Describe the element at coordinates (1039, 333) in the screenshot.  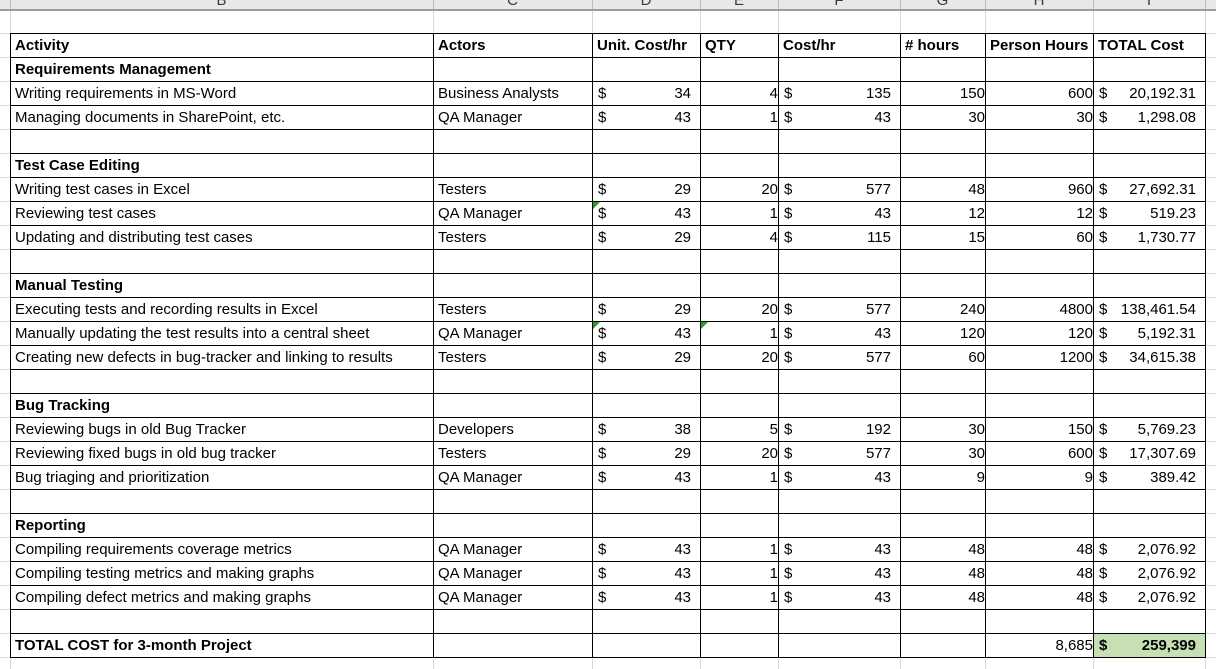
I see `cell-person-hours: 120` at that location.